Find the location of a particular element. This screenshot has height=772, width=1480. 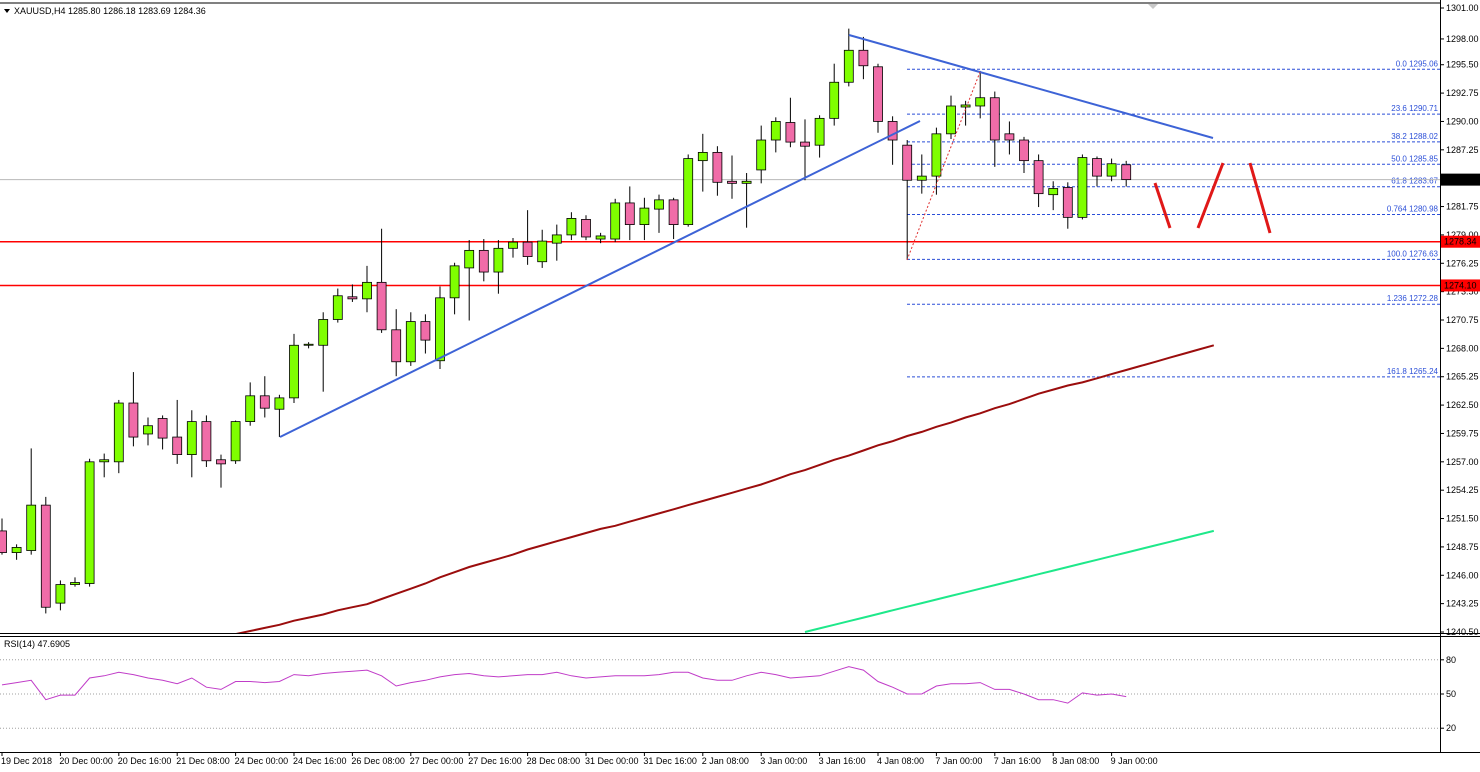

fib-level-label: 100.0 is located at coordinates (1397, 253).